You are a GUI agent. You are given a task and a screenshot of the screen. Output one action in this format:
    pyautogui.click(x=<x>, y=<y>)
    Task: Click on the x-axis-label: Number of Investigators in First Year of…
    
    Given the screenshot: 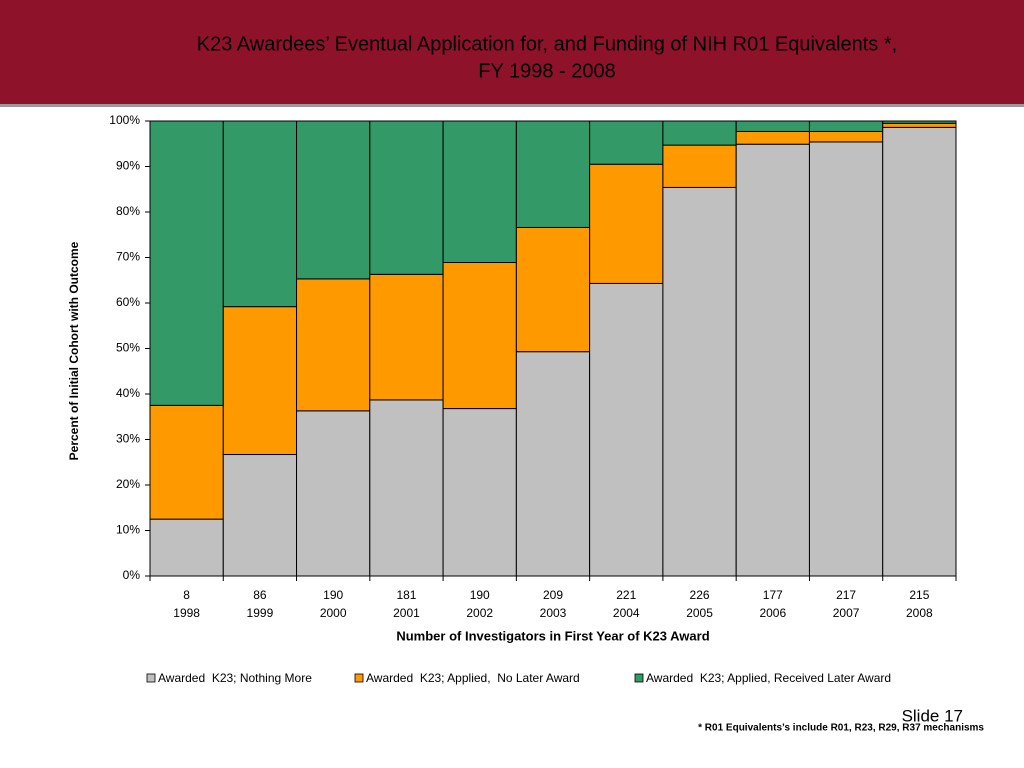 What is the action you would take?
    pyautogui.click(x=552, y=635)
    